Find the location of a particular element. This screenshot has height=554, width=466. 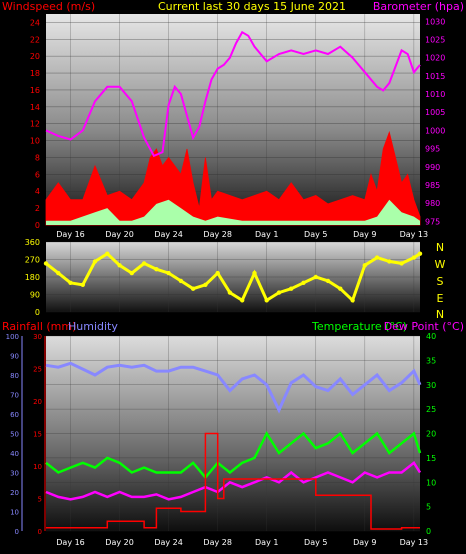

barometer-tick-label: 975 is located at coordinates (432, 221).